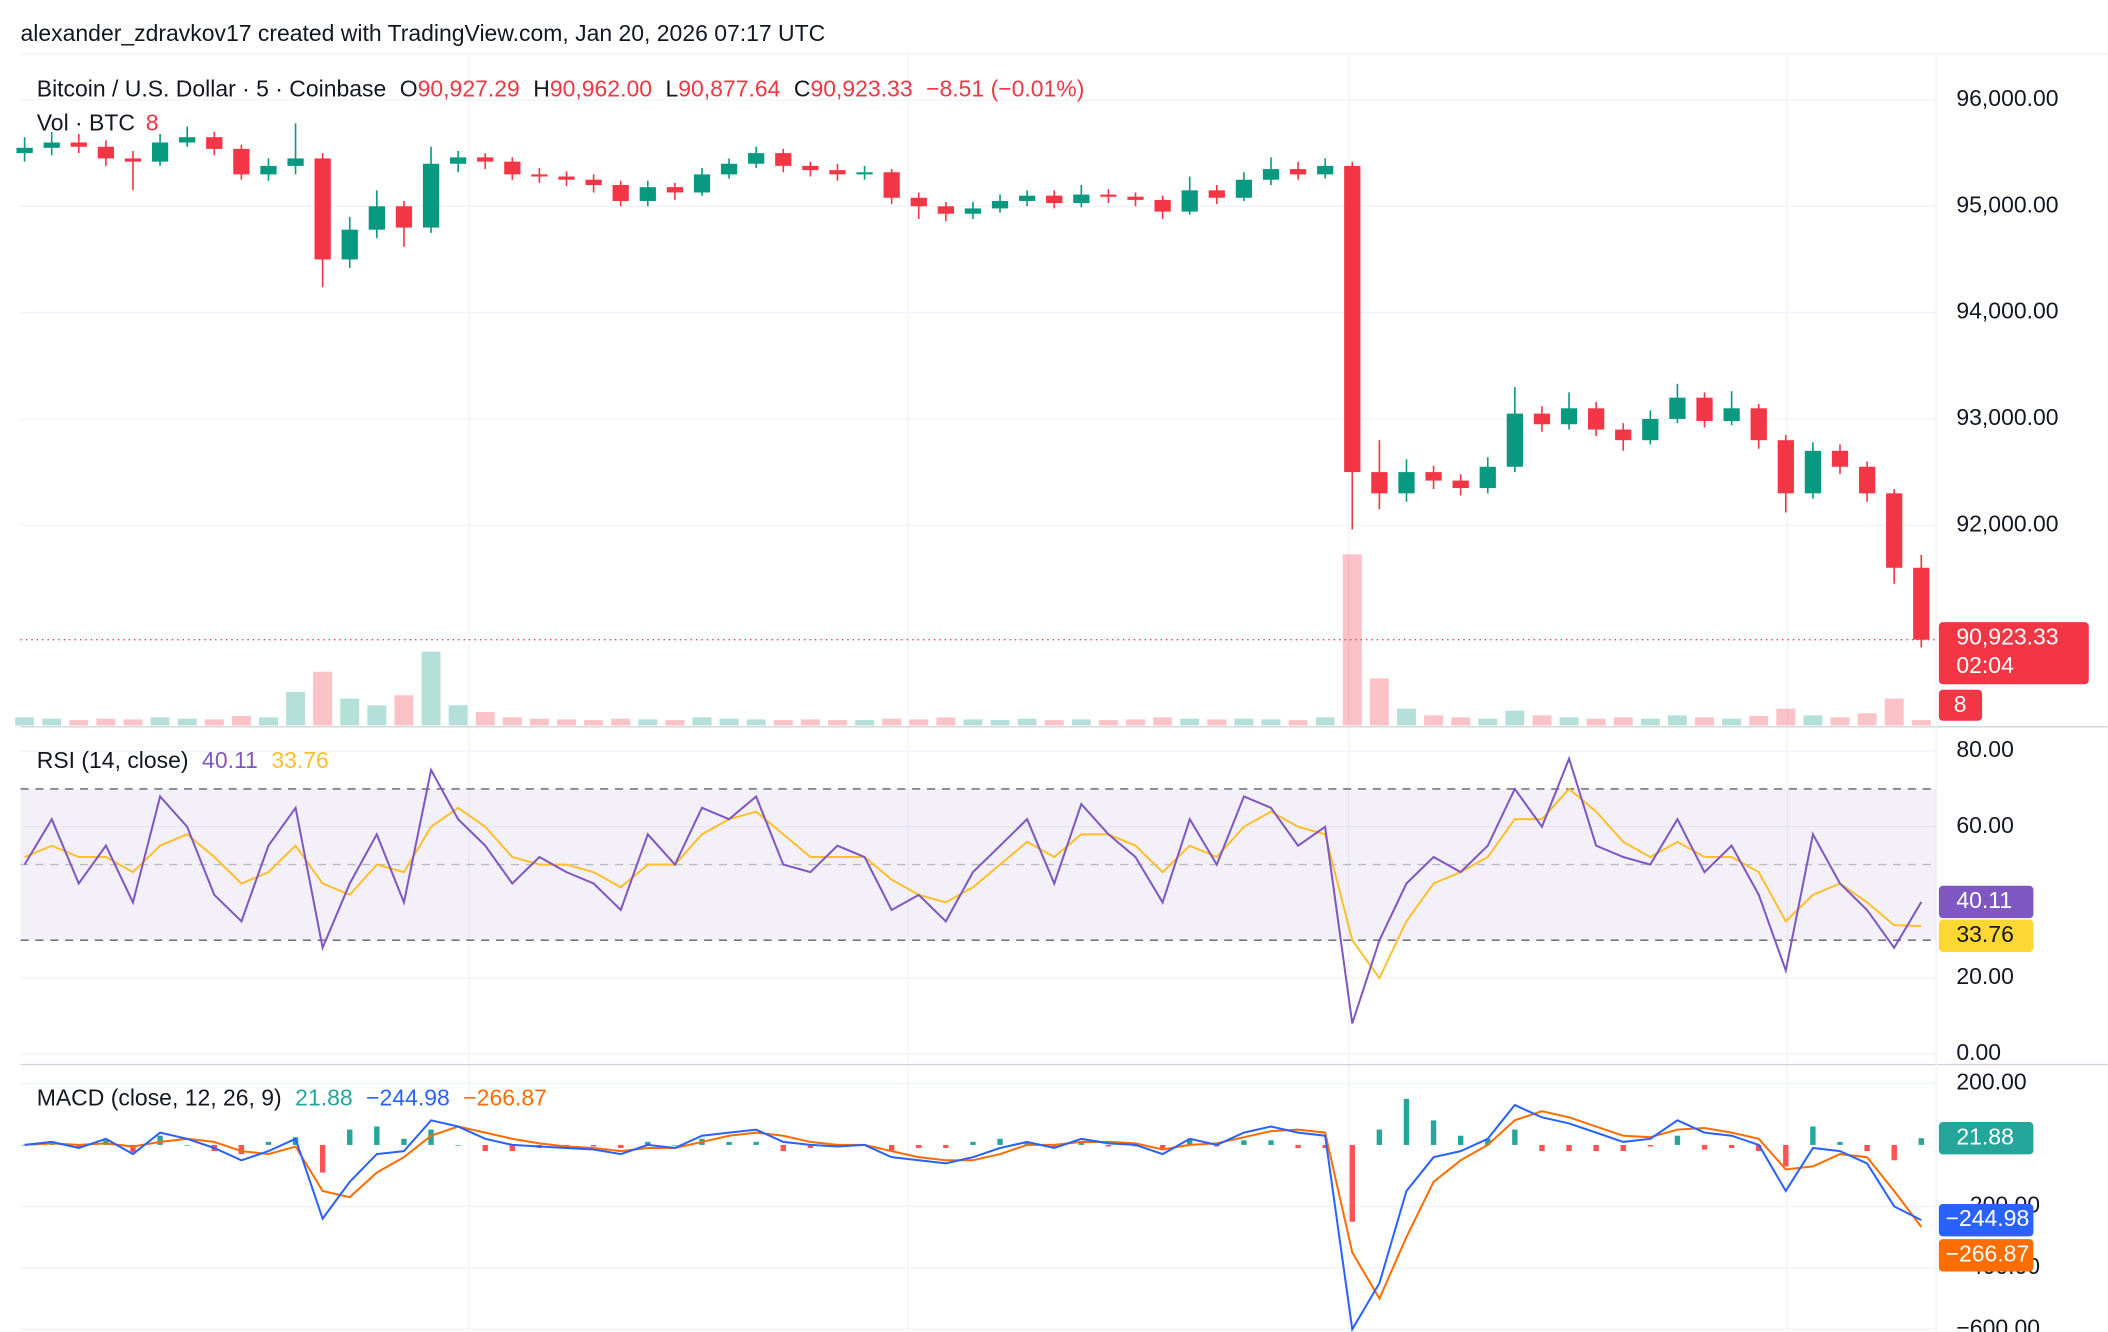 The height and width of the screenshot is (1332, 2108). Describe the element at coordinates (212, 89) in the screenshot. I see `legend-title: Bitcoin / U.S. Dollar · 5 · Coinbase` at that location.